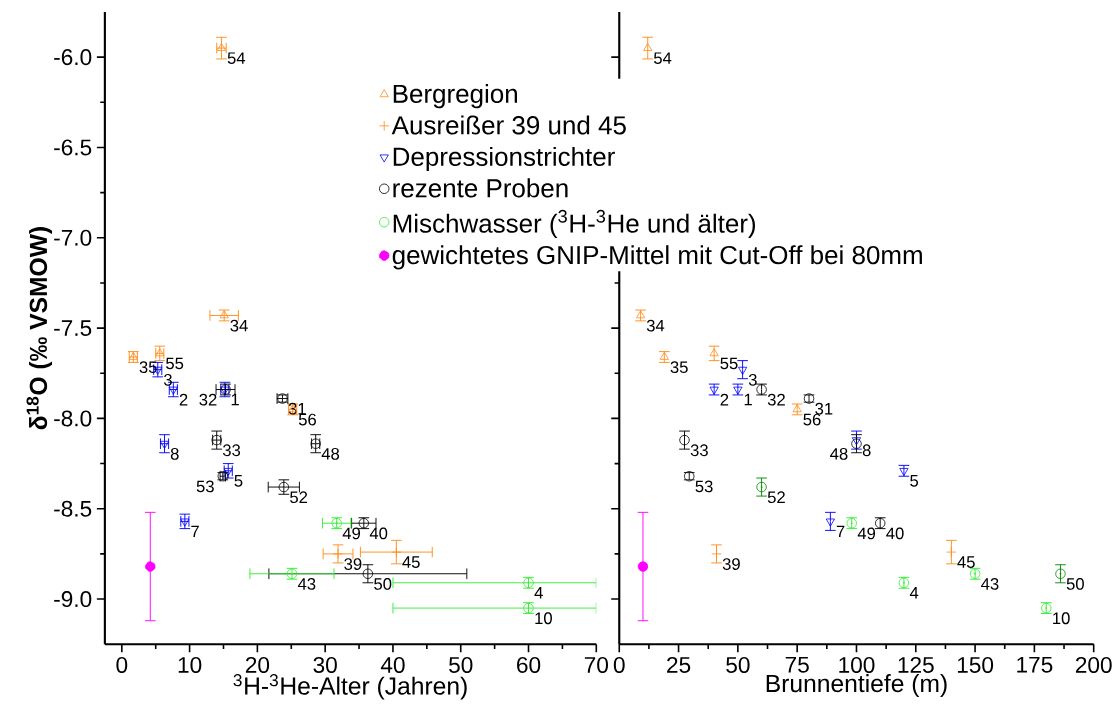 This screenshot has height=719, width=1117. Describe the element at coordinates (916, 664) in the screenshot. I see `x-tick-label: 125` at that location.